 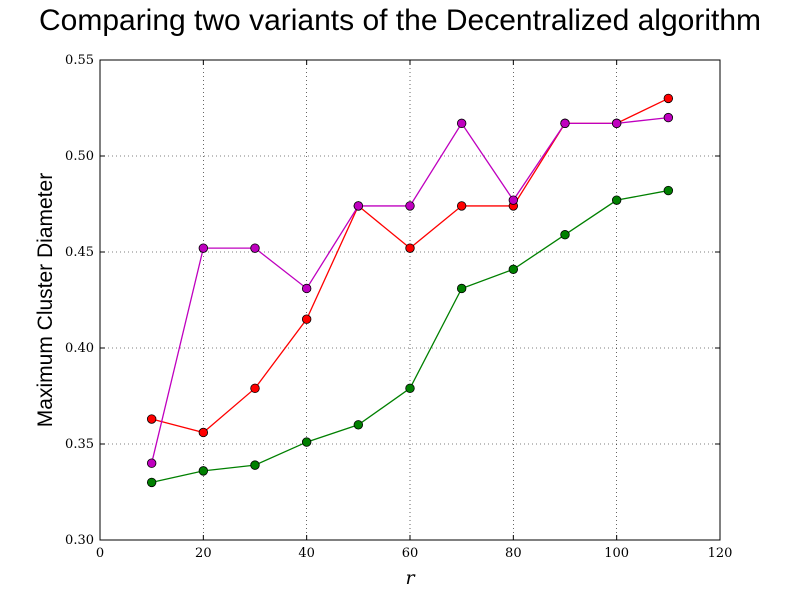 What do you see at coordinates (79, 444) in the screenshot?
I see `y-tick-label: 0.35` at bounding box center [79, 444].